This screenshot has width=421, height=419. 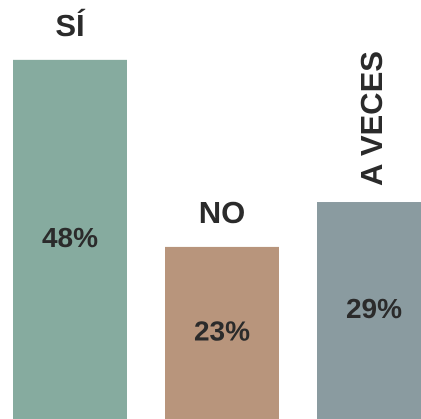 I want to click on category-label: SÍ, so click(x=70, y=25).